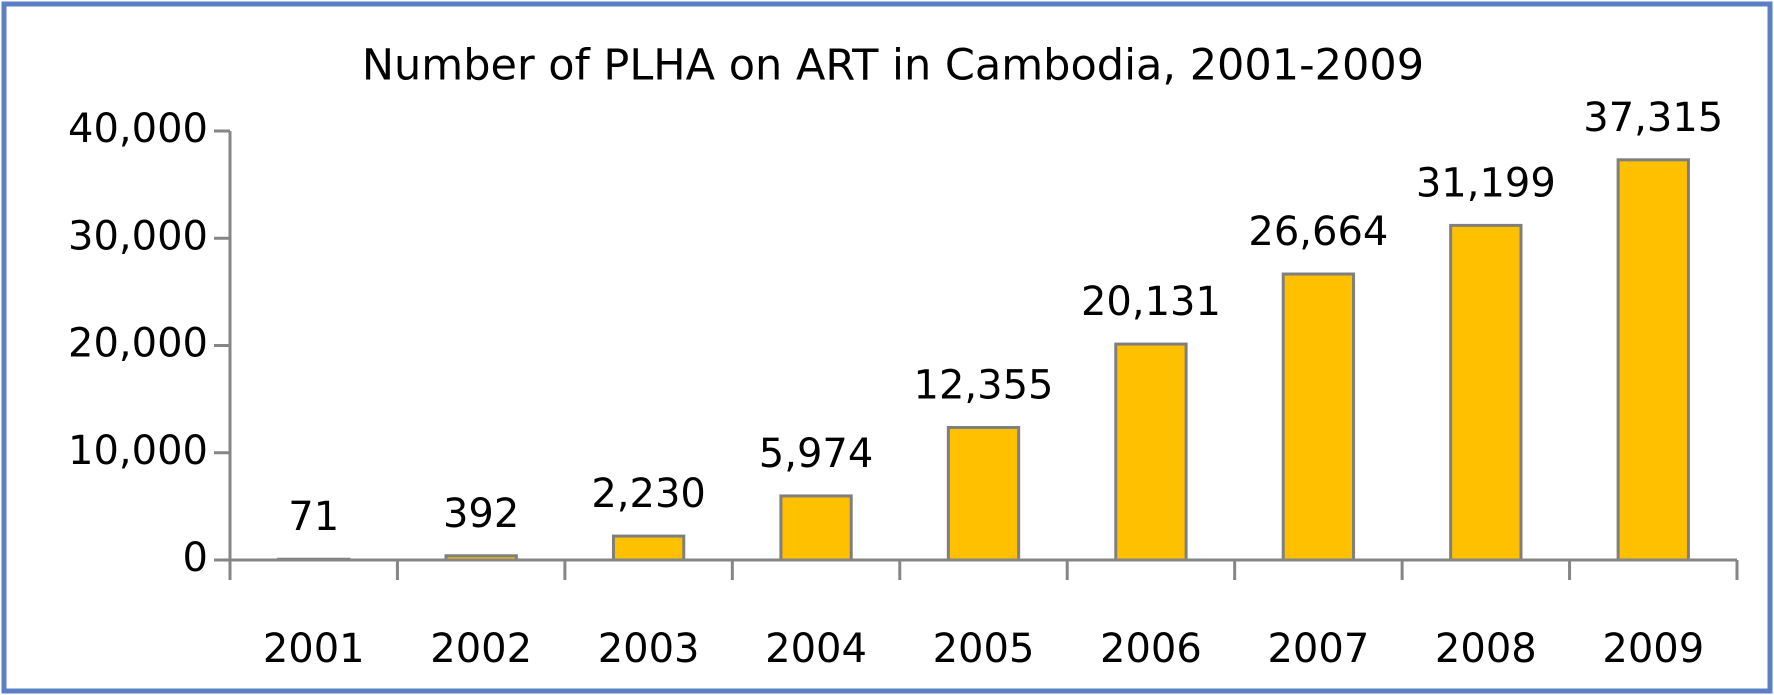 This screenshot has height=695, width=1774. Describe the element at coordinates (1653, 118) in the screenshot. I see `data-label: 37,315` at that location.